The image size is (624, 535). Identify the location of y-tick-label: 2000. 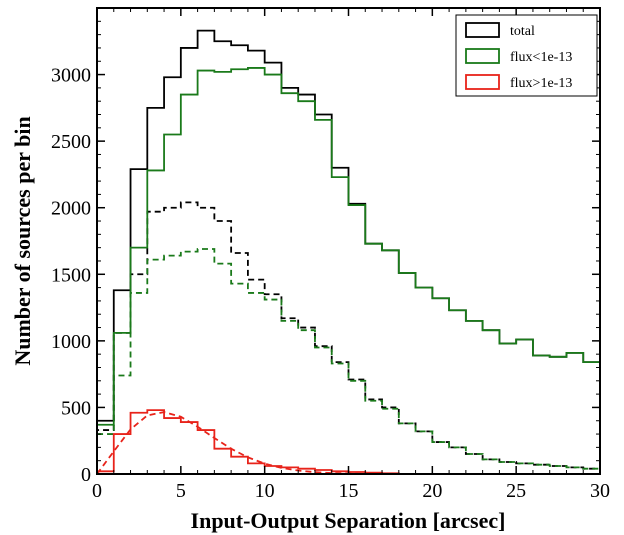
(71, 209).